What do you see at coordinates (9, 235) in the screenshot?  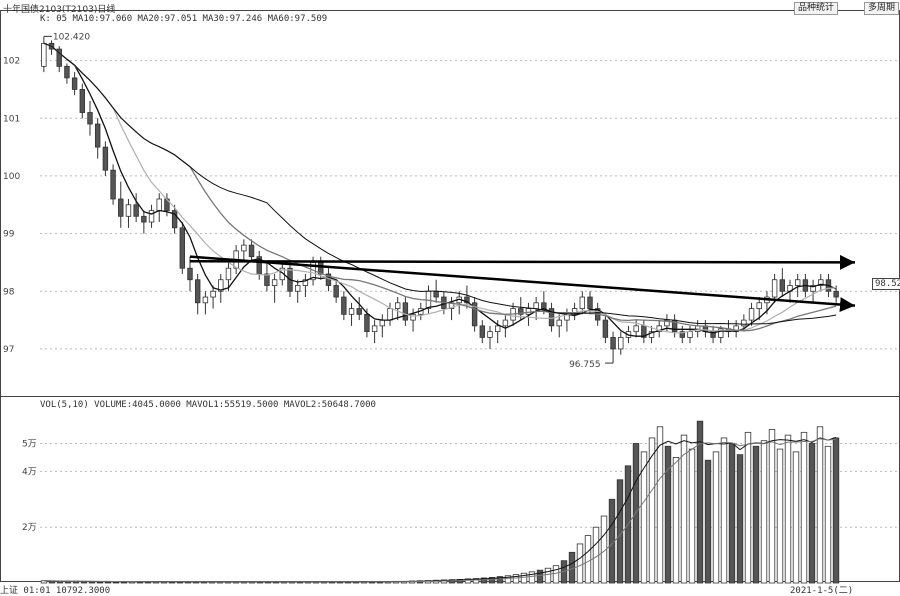 I see `price-tick-label: 99` at bounding box center [9, 235].